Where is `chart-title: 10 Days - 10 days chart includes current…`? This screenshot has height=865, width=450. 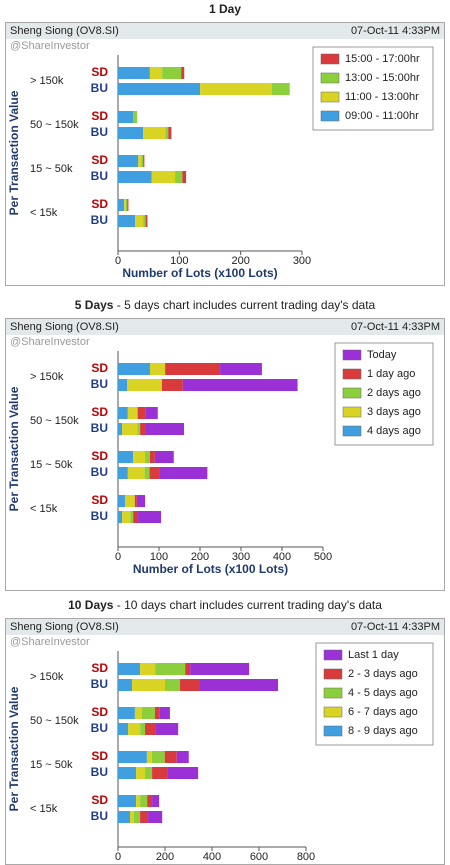
chart-title: 10 Days - 10 days chart includes current… is located at coordinates (225, 605).